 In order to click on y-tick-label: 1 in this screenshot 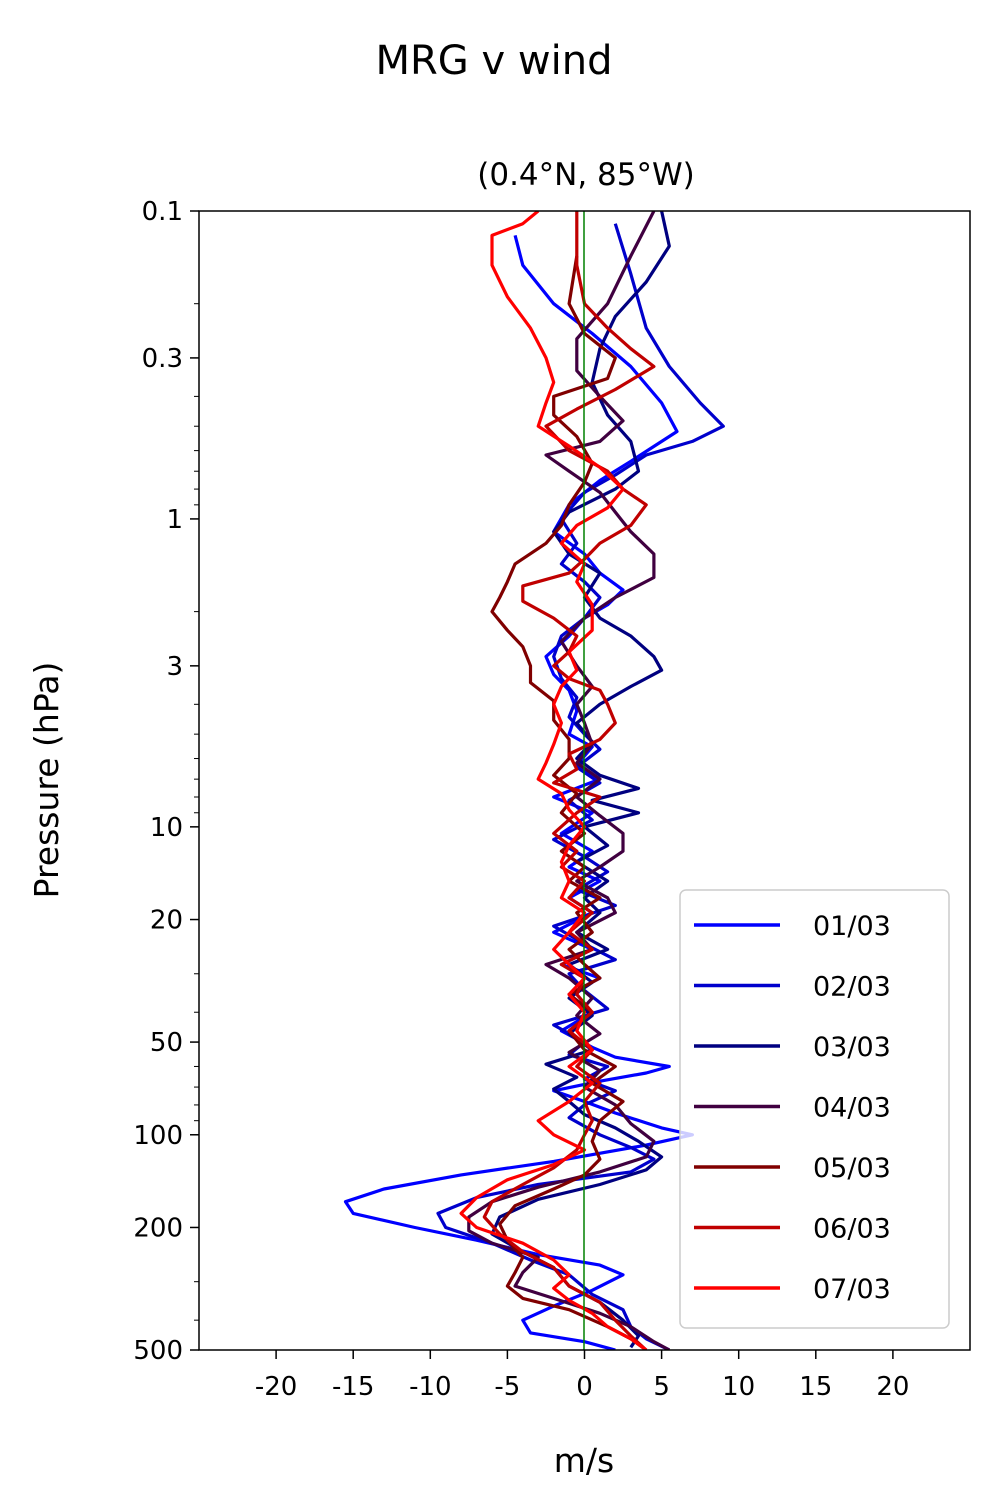, I will do `click(174, 520)`.